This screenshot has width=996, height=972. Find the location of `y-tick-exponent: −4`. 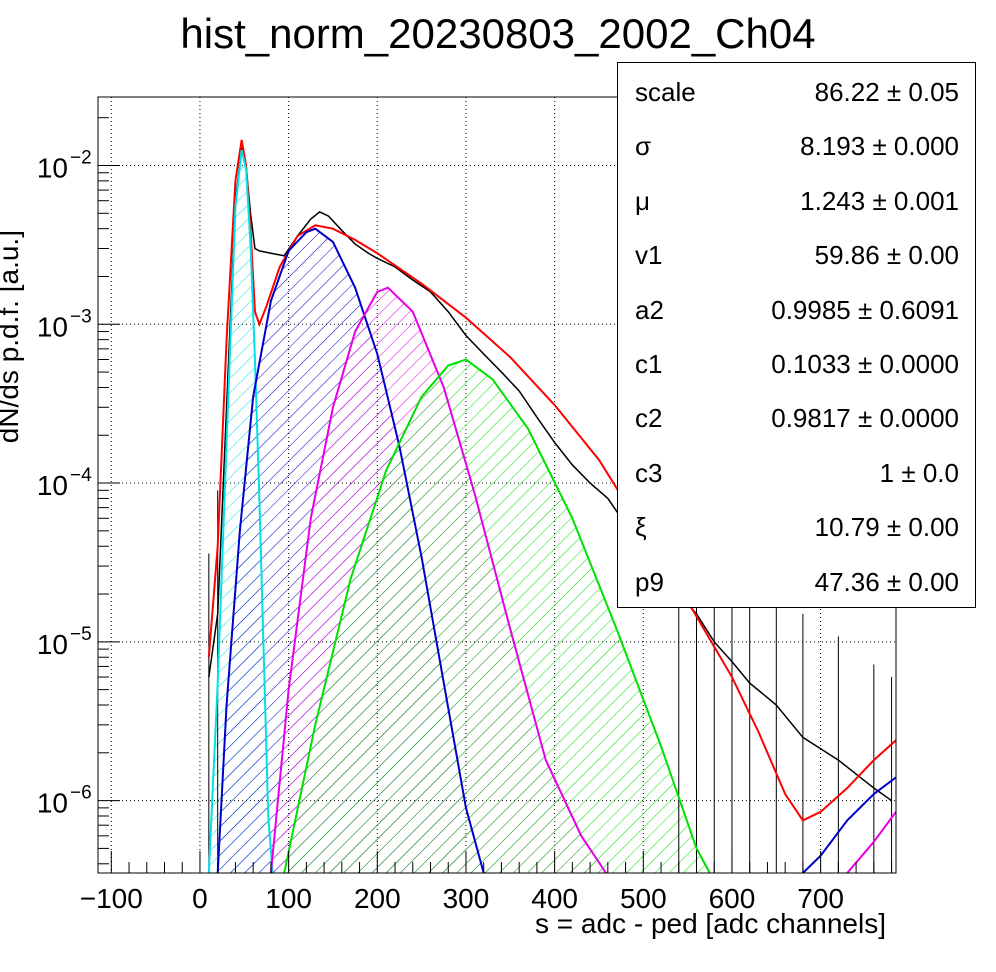

y-tick-exponent: −4 is located at coordinates (81, 475).